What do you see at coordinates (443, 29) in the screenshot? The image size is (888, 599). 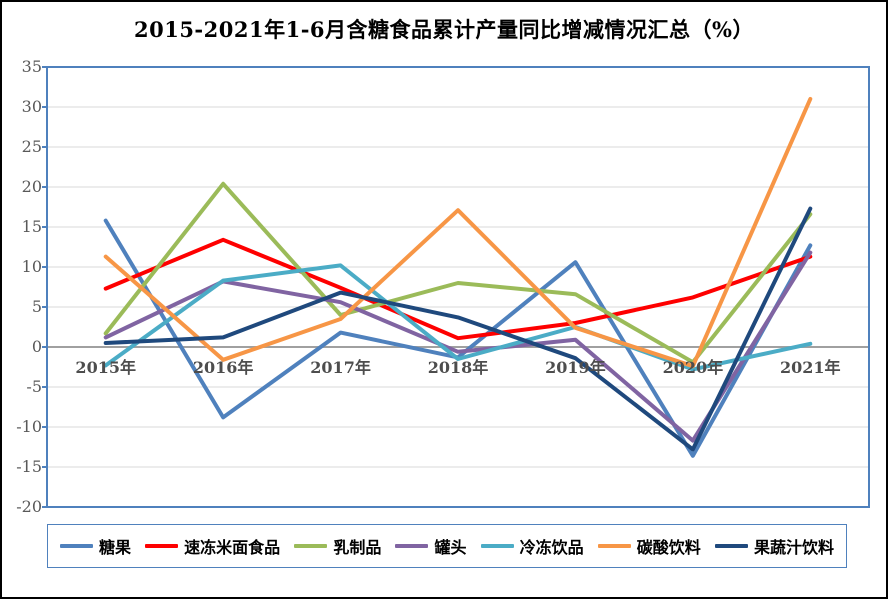 I see `chart-title: 2015-2021年1-6月含糖食品累计产量同比增减情况汇总（%）` at bounding box center [443, 29].